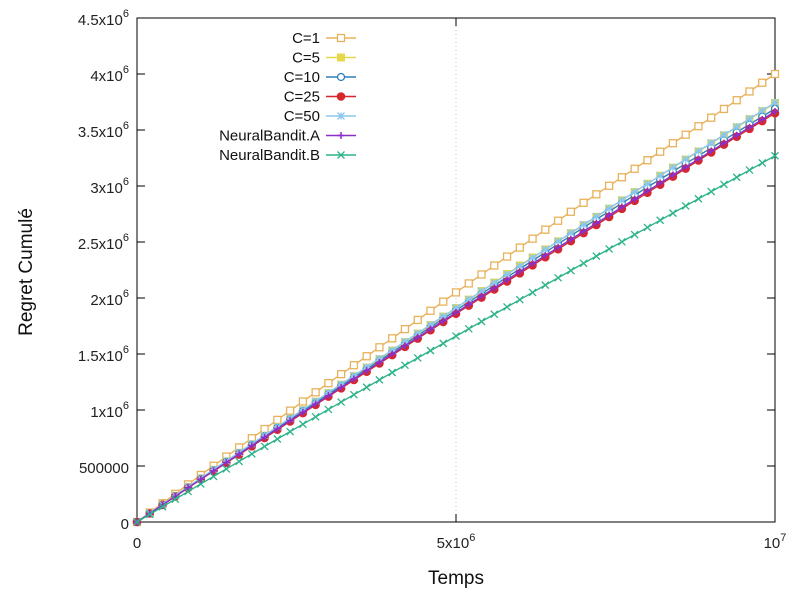  Describe the element at coordinates (320, 116) in the screenshot. I see `legend-entry: C=50` at that location.